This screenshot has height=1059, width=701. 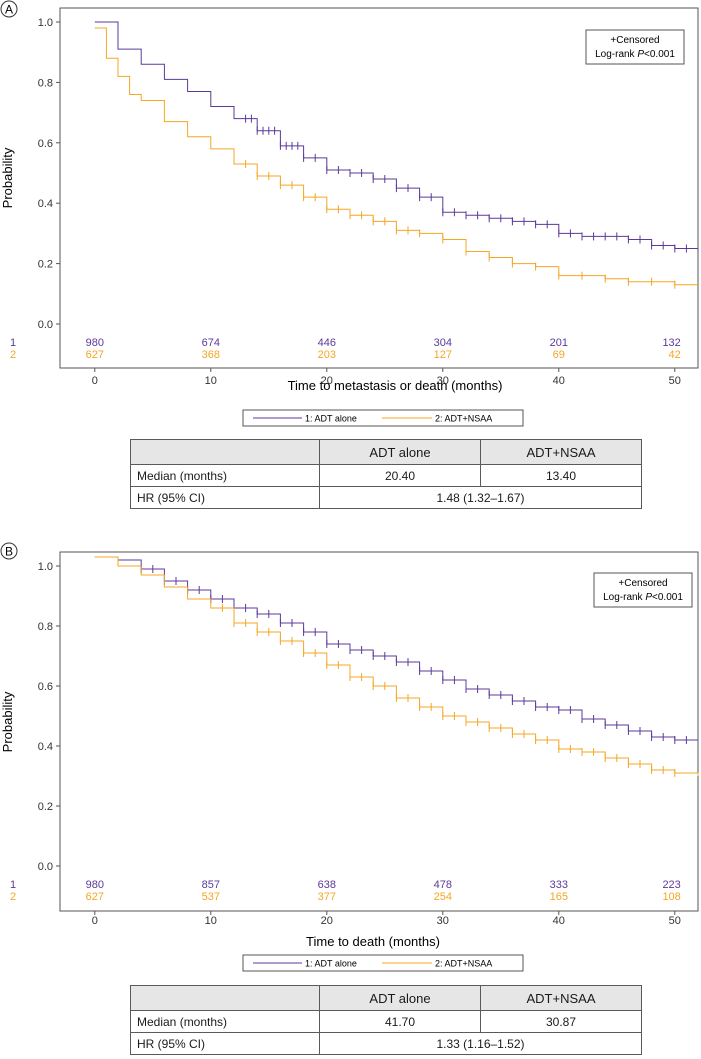 What do you see at coordinates (327, 343) in the screenshot?
I see `at-risk-value-series1: 446` at bounding box center [327, 343].